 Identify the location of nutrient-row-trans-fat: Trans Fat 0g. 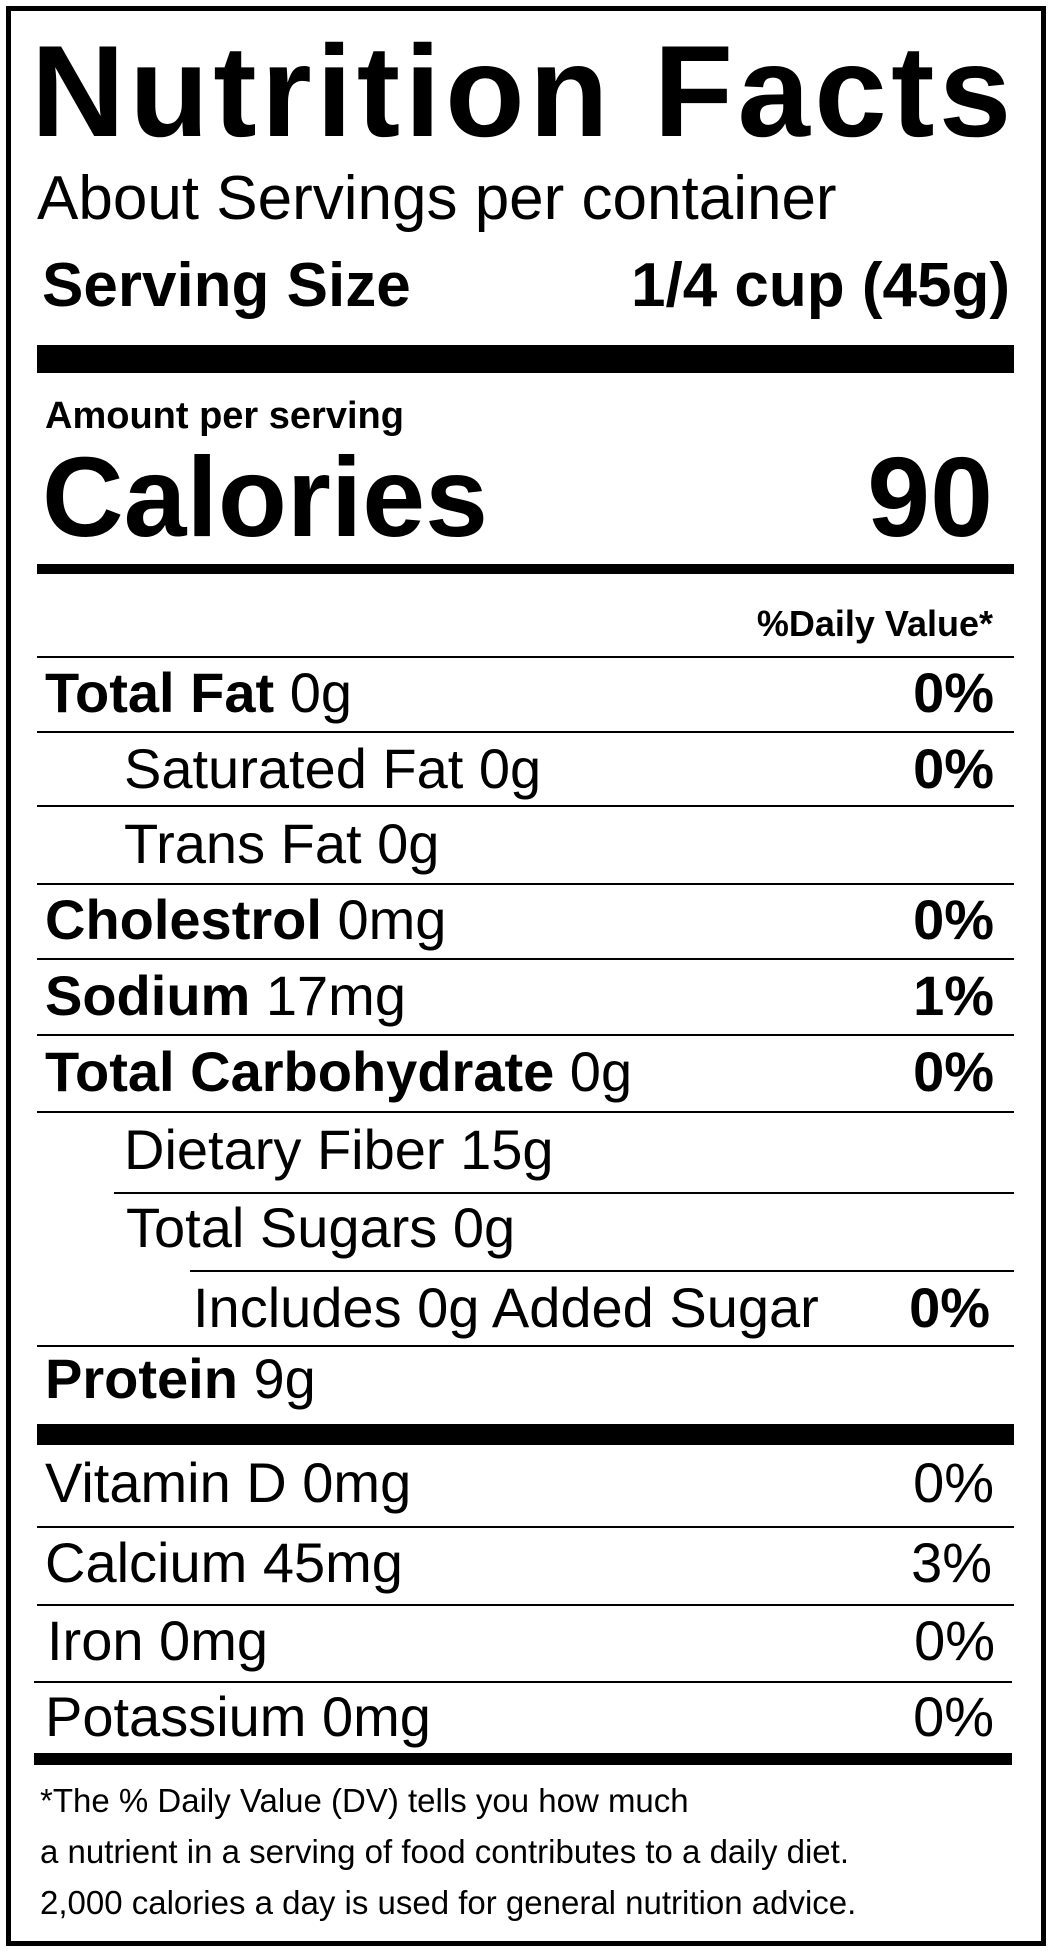
(282, 843).